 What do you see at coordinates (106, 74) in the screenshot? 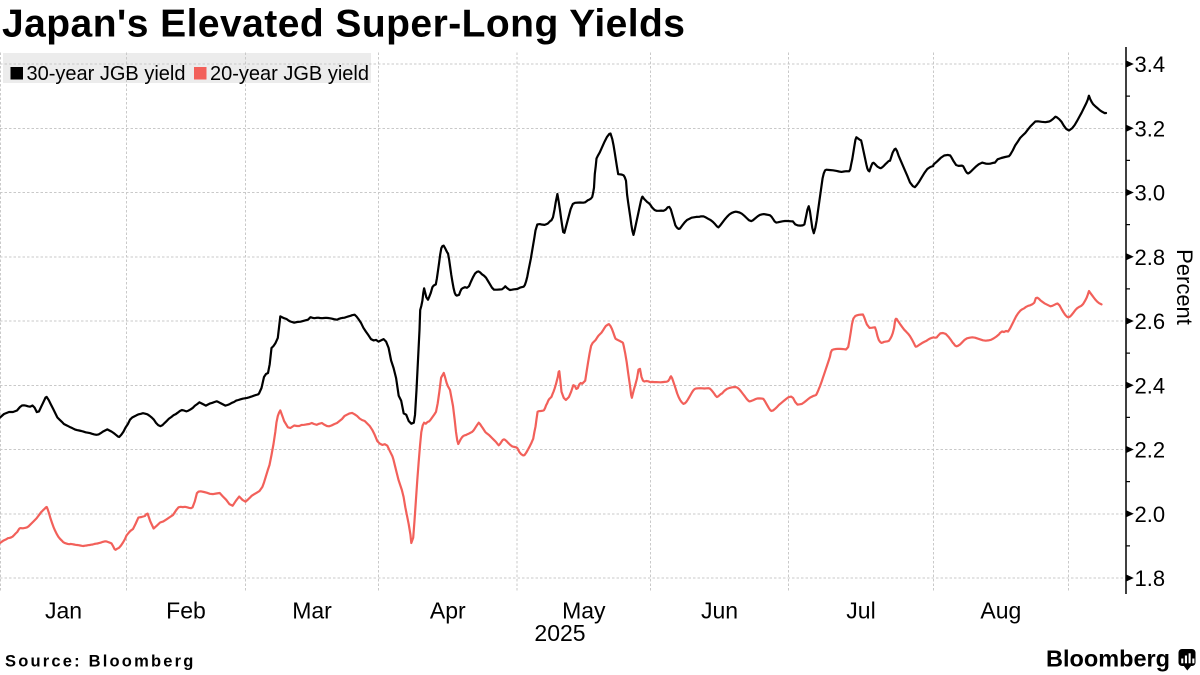
I see `svg-text: 30-year JGB yield` at bounding box center [106, 74].